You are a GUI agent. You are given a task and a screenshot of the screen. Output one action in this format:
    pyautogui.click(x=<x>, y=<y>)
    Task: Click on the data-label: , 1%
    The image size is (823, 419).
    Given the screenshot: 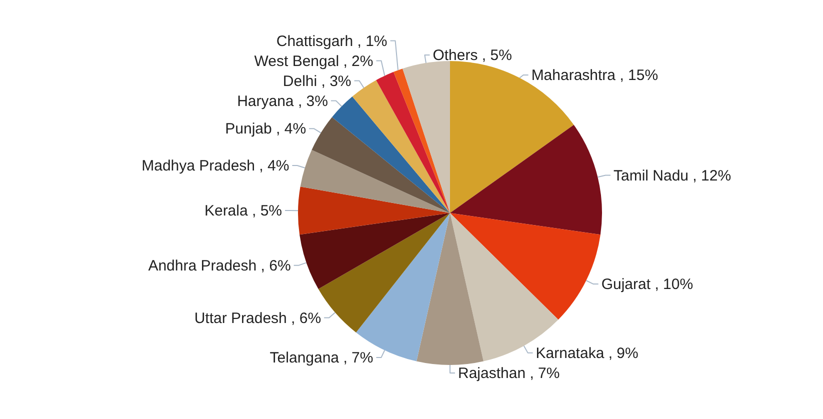 What is the action you would take?
    pyautogui.click(x=370, y=41)
    